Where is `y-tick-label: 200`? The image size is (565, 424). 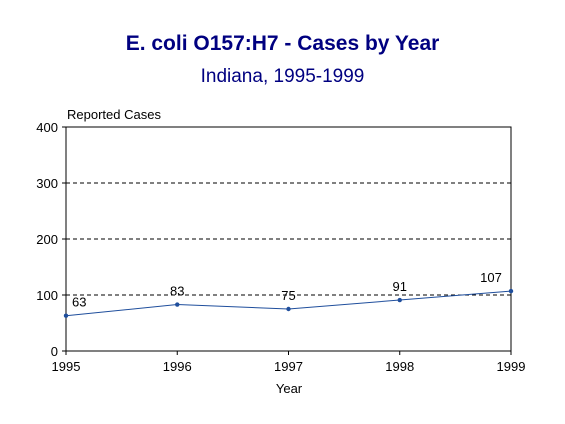 y-tick-label: 200 is located at coordinates (47, 239).